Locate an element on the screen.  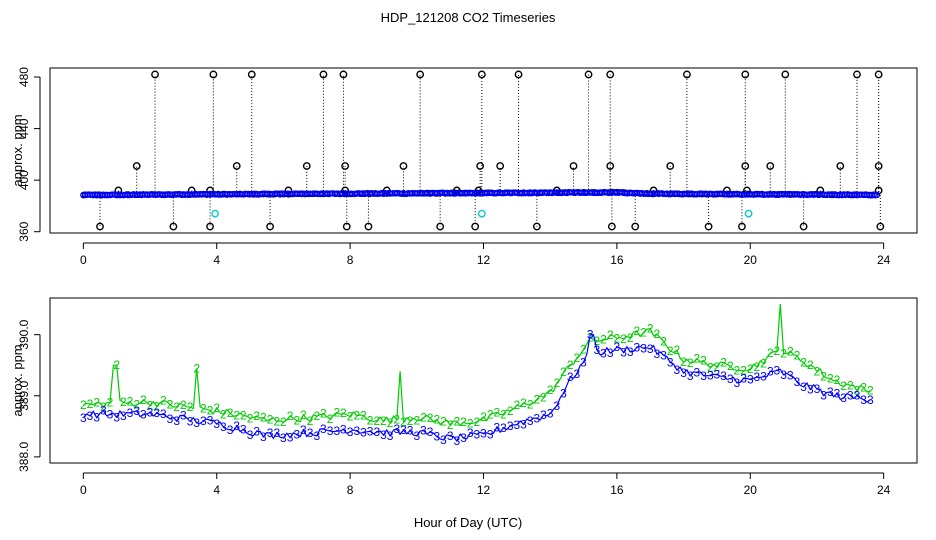
top-x-tick-label: 16 is located at coordinates (617, 260).